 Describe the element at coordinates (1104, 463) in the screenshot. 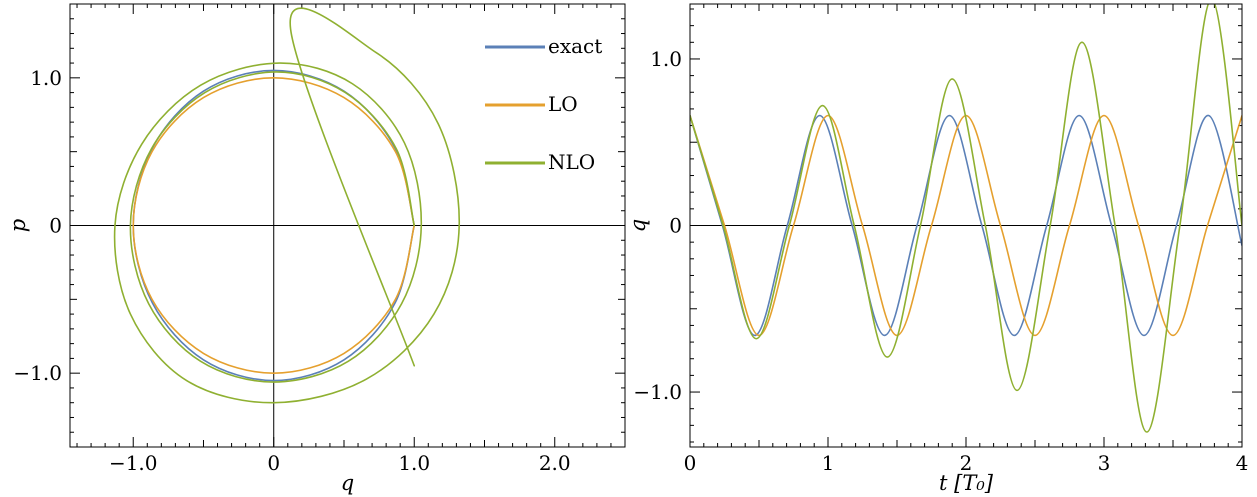

I see `x-tick-label: 3` at that location.